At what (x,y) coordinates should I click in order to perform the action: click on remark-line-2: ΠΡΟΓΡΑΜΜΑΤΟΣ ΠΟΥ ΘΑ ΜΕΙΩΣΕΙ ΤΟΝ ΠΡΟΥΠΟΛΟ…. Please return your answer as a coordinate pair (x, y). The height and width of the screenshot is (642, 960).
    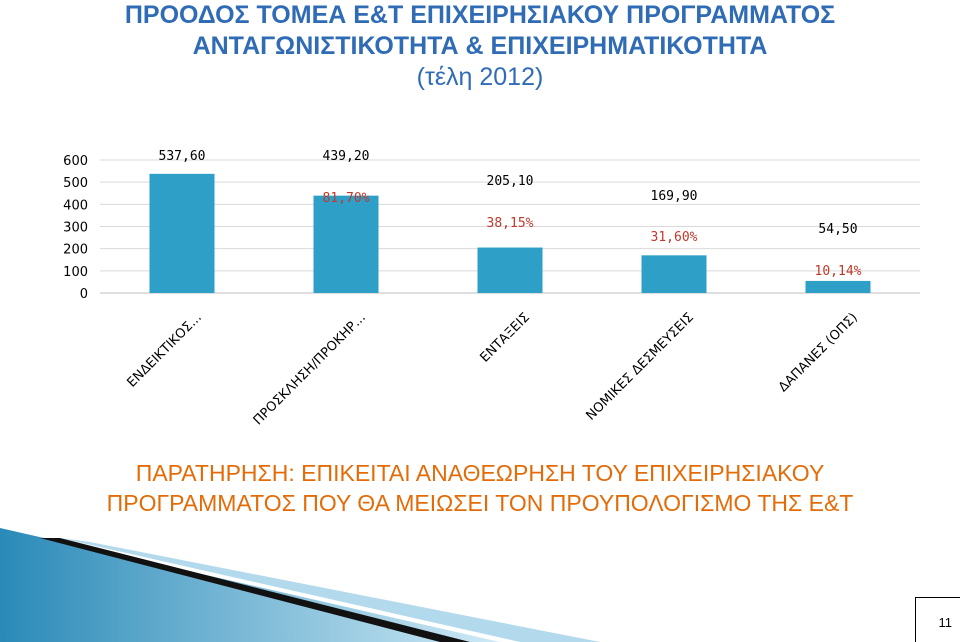
    Looking at the image, I should click on (480, 503).